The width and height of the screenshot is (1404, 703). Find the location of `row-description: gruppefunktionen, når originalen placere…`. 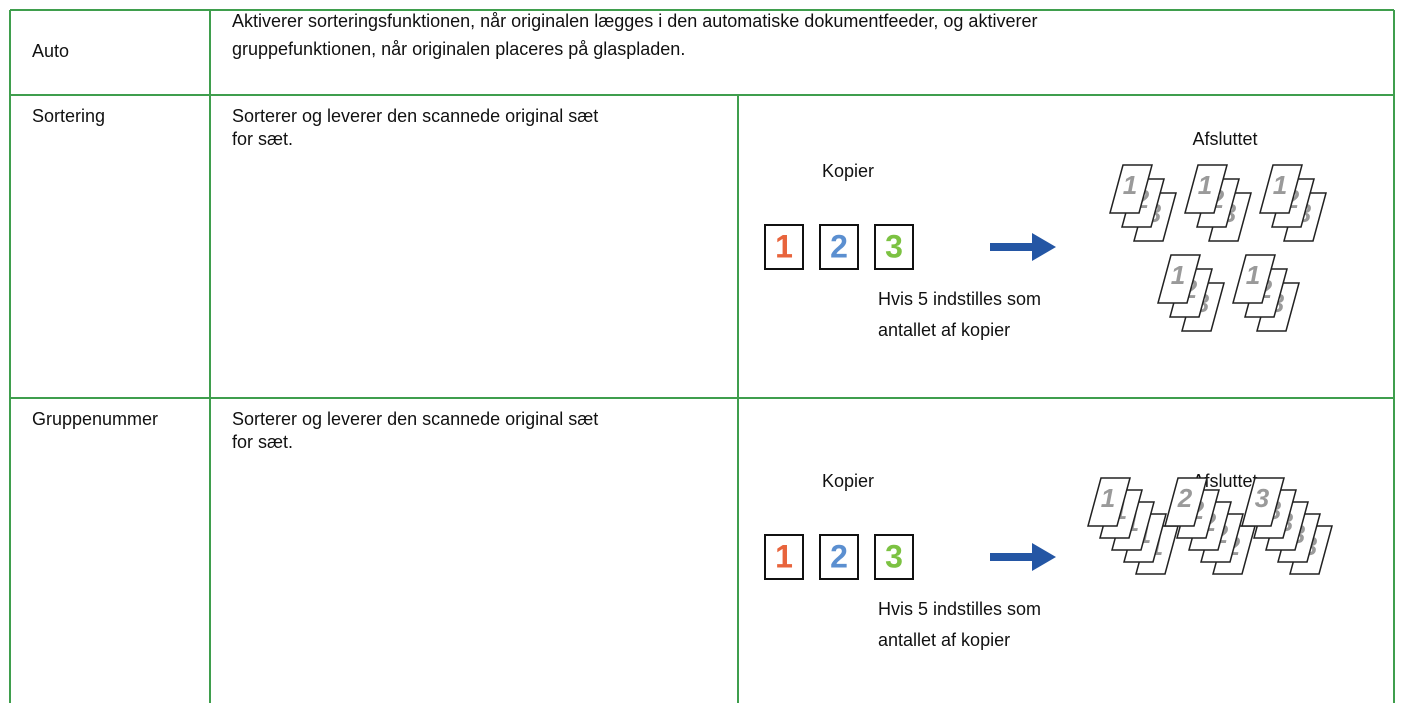

row-description: gruppefunktionen, når originalen placere… is located at coordinates (458, 49).